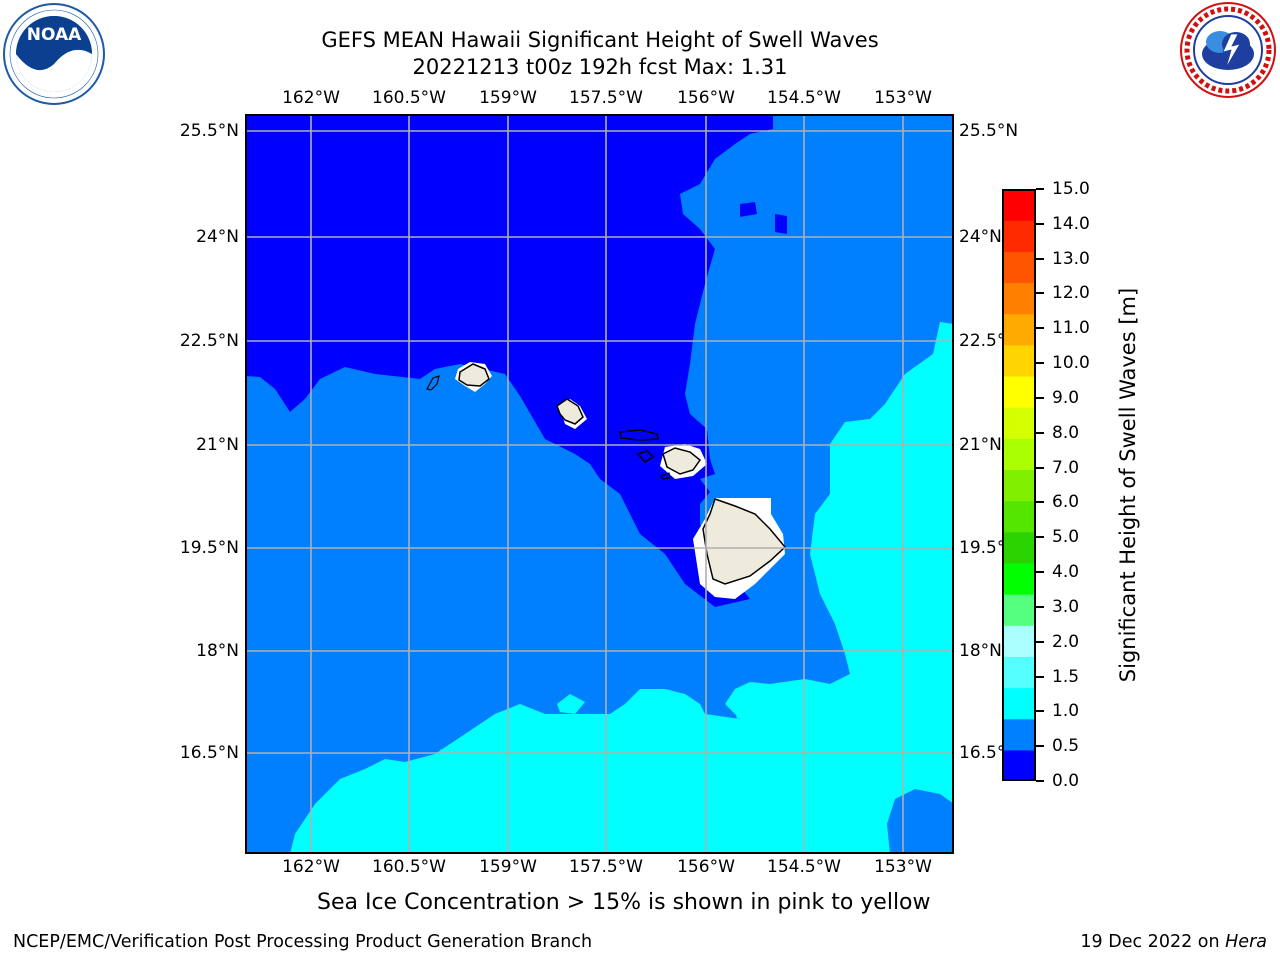 Image resolution: width=1280 pixels, height=960 pixels. Describe the element at coordinates (54, 35) in the screenshot. I see `noaa-logo-text: NOAA` at that location.